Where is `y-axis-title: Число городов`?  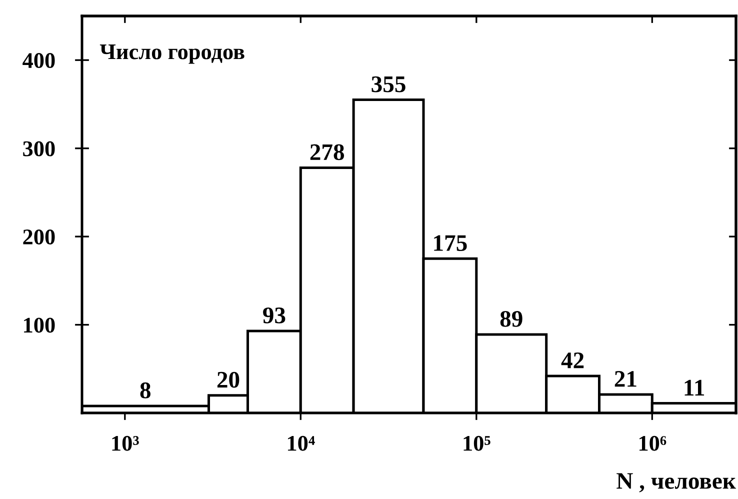 y-axis-title: Число городов is located at coordinates (172, 54).